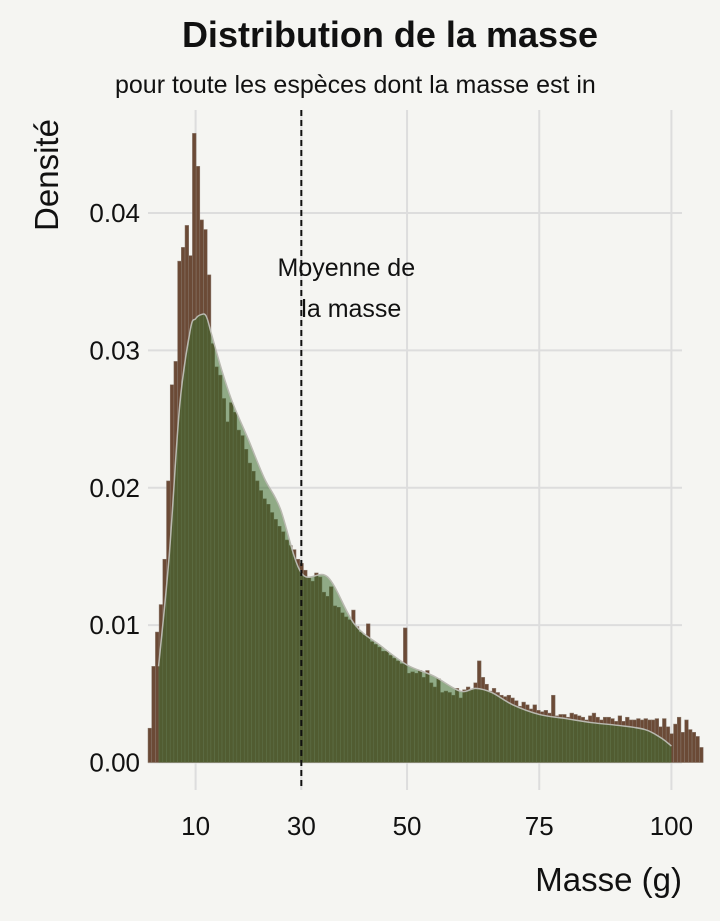 Image resolution: width=720 pixels, height=921 pixels. I want to click on y-tick-label-3: 0.03, so click(114, 350).